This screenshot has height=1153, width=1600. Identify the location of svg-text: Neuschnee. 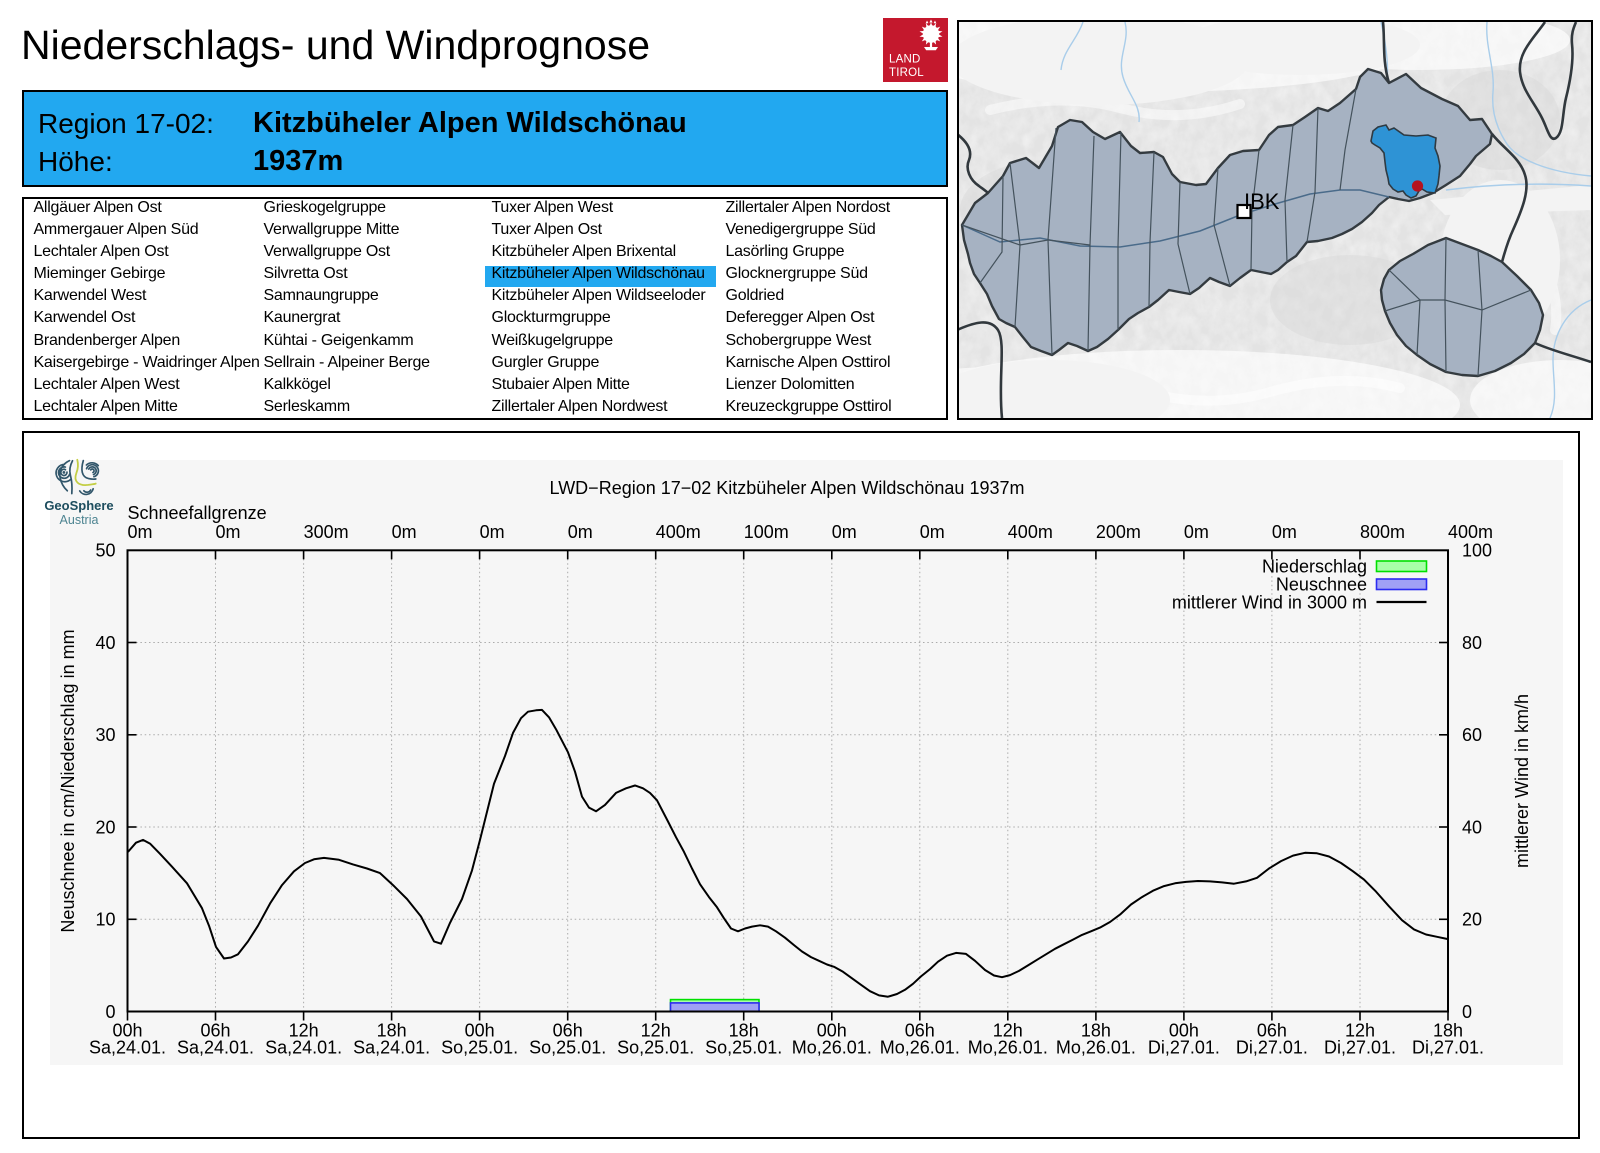
(1321, 585).